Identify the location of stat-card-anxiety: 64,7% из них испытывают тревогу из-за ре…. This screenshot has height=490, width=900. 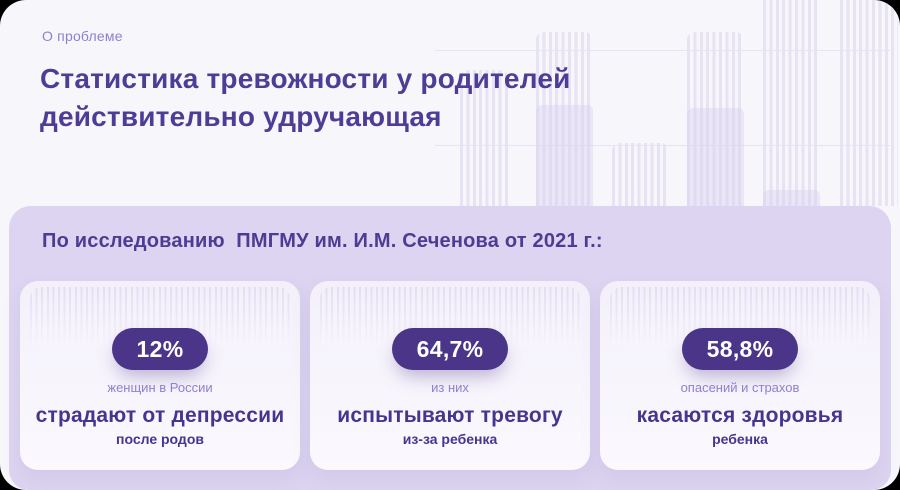
(450, 375).